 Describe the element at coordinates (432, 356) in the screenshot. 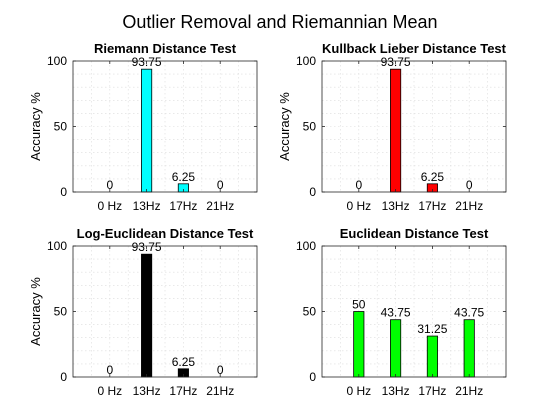

I see `bar-17hz` at that location.